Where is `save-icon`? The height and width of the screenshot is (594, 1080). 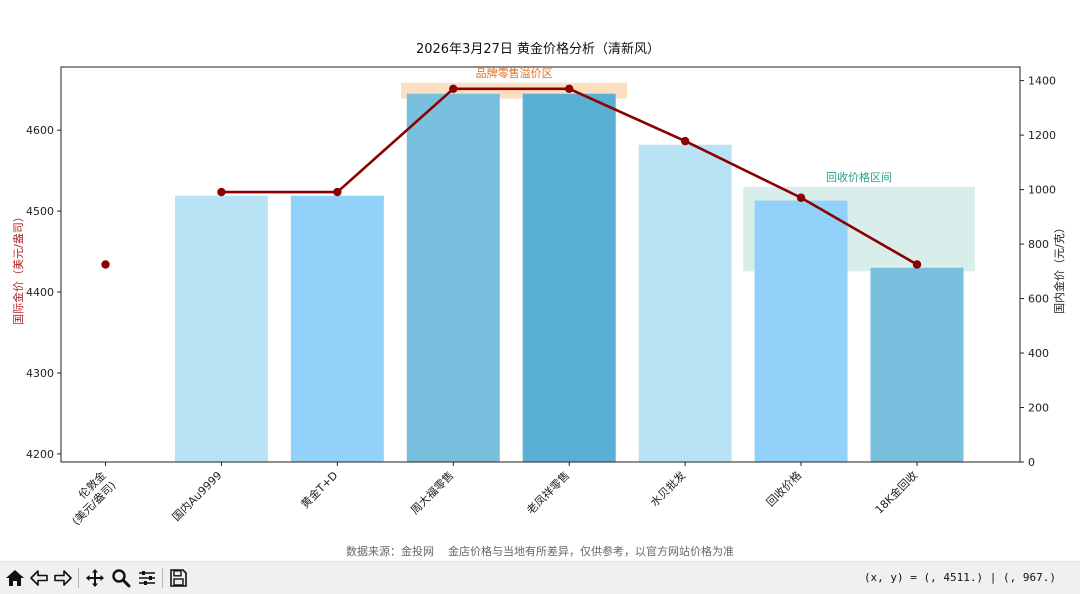 save-icon is located at coordinates (178, 578).